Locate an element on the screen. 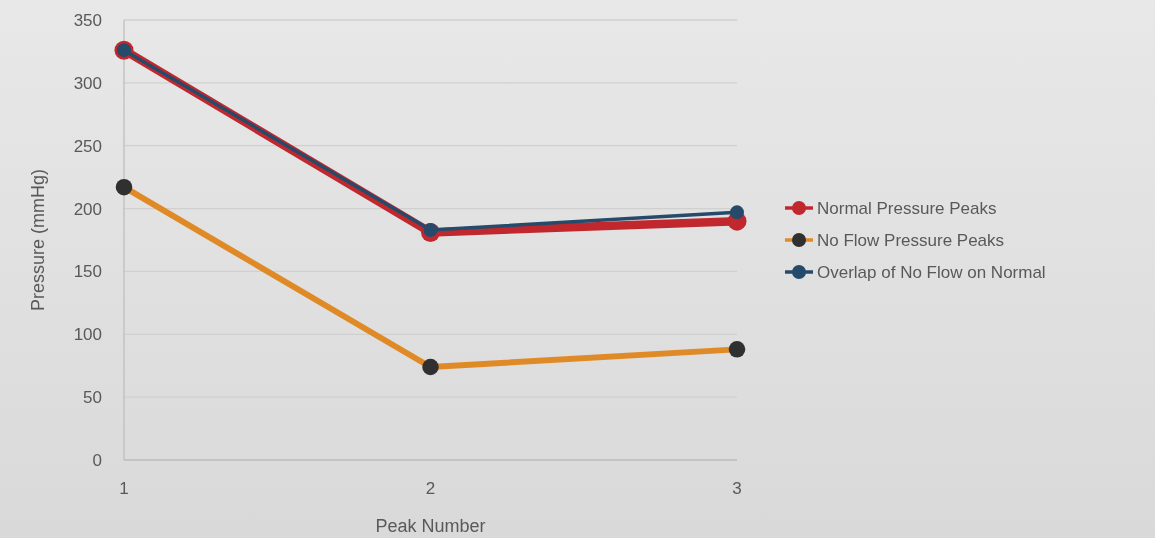 The image size is (1155, 538). legend-label: Normal Pressure Peaks is located at coordinates (907, 208).